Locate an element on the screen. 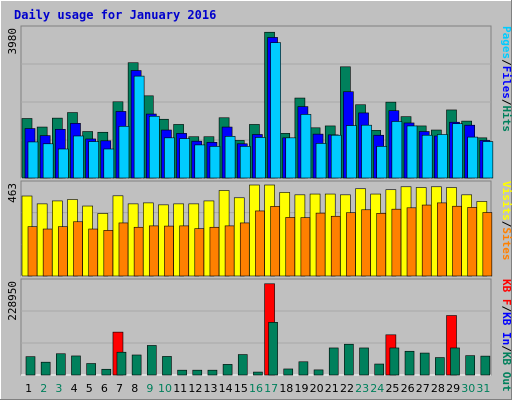 This screenshot has width=512, height=400. legend-1: Pages/Files/Hits is located at coordinates (506, 79).